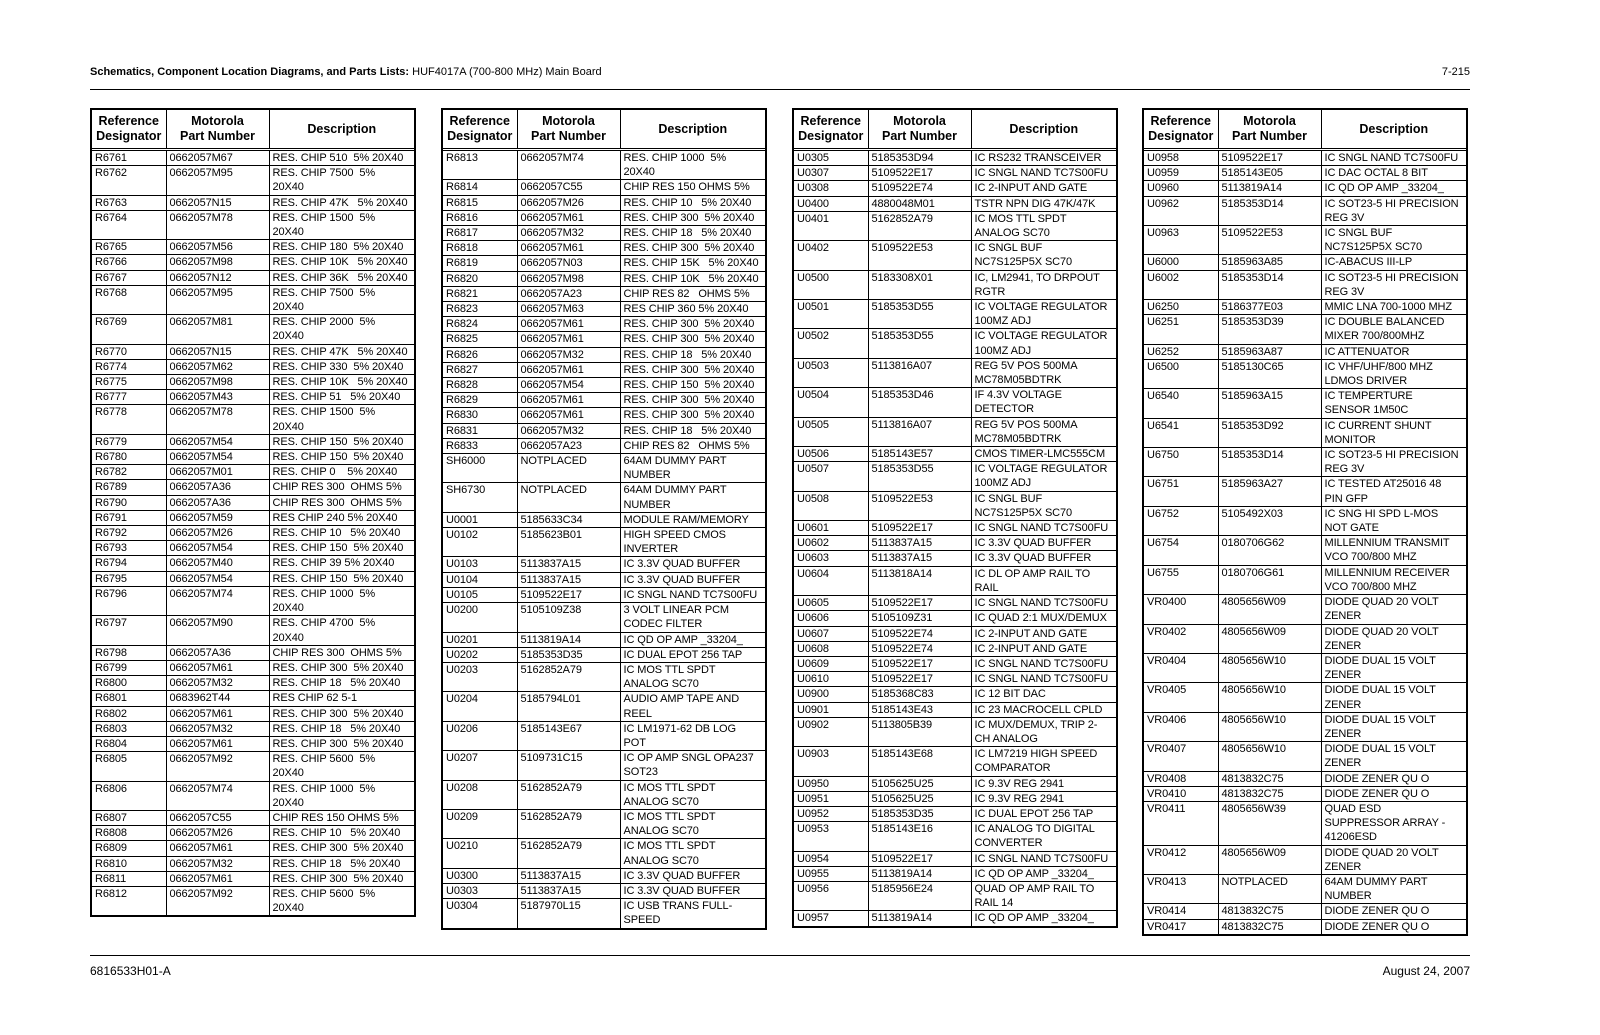 This screenshot has width=1600, height=1035. I want to click on description-cell: RES. CHIP 1000 5% 20X40, so click(341, 600).